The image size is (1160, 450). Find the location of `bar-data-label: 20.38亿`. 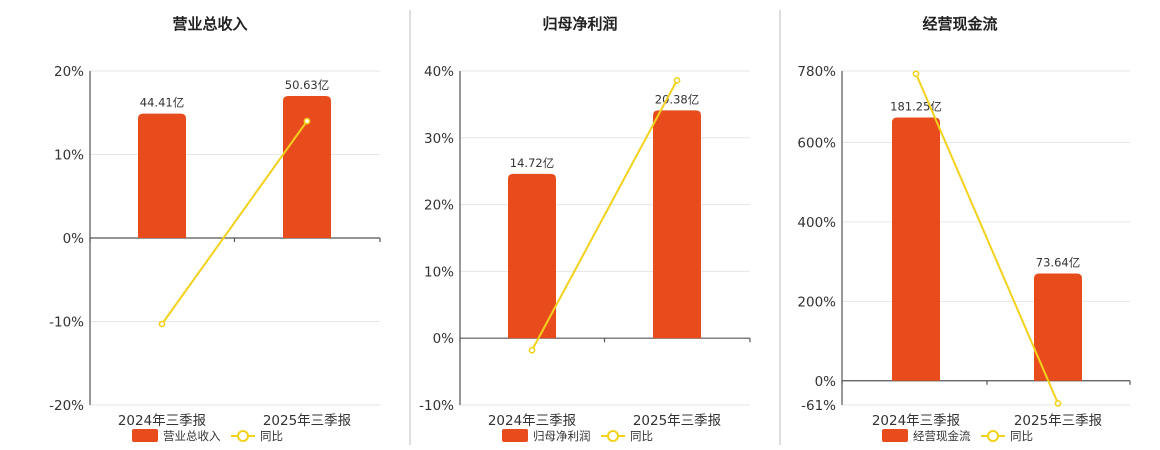

bar-data-label: 20.38亿 is located at coordinates (677, 99).